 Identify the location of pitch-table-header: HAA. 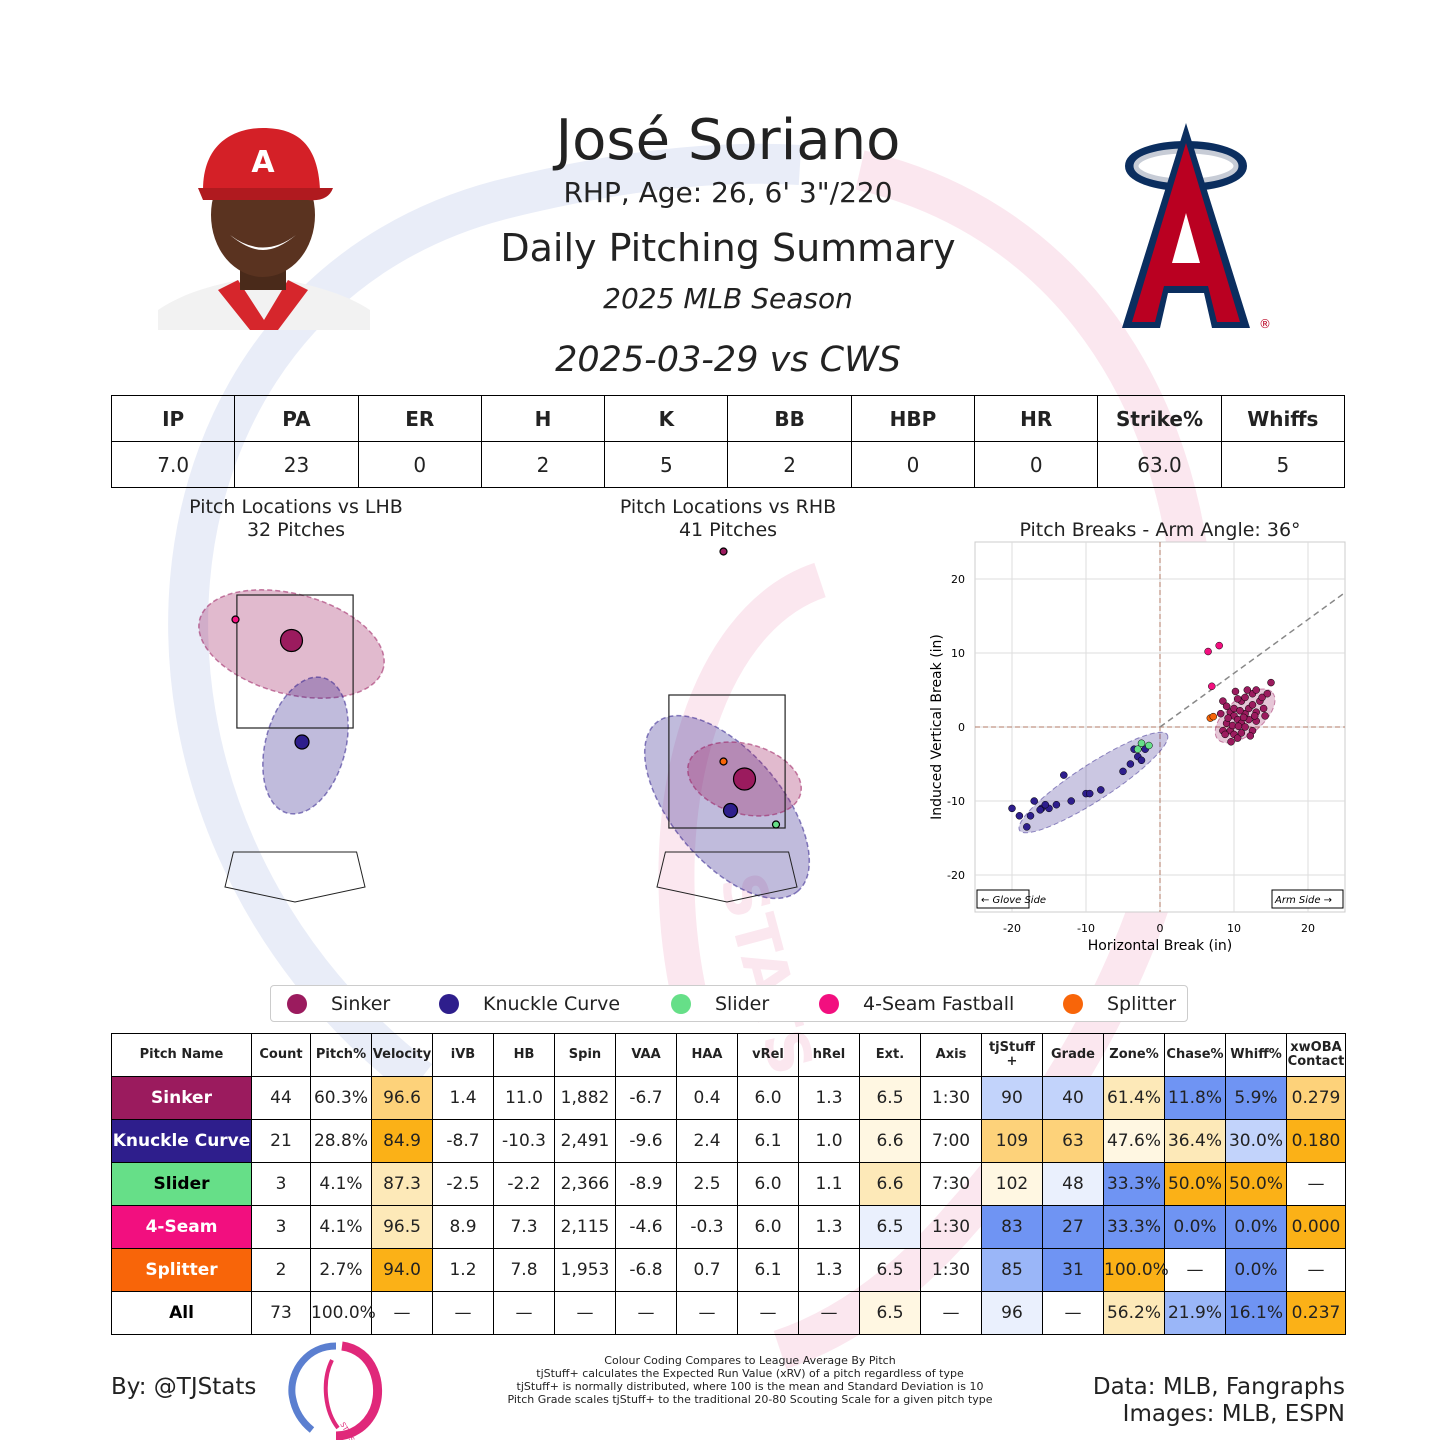
(707, 1055).